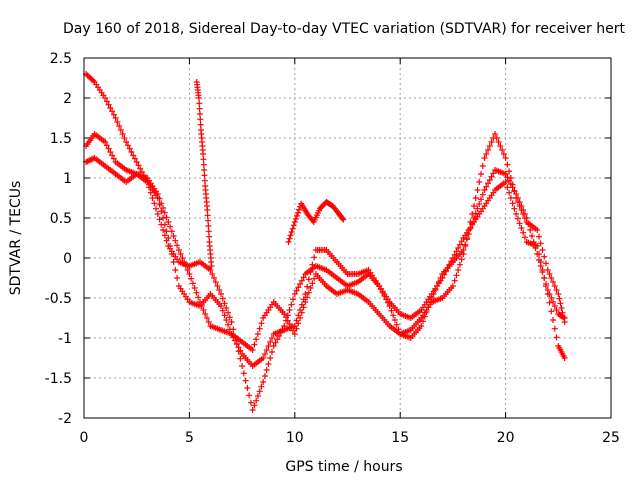  What do you see at coordinates (61, 219) in the screenshot?
I see `y-tick-label: 0.5` at bounding box center [61, 219].